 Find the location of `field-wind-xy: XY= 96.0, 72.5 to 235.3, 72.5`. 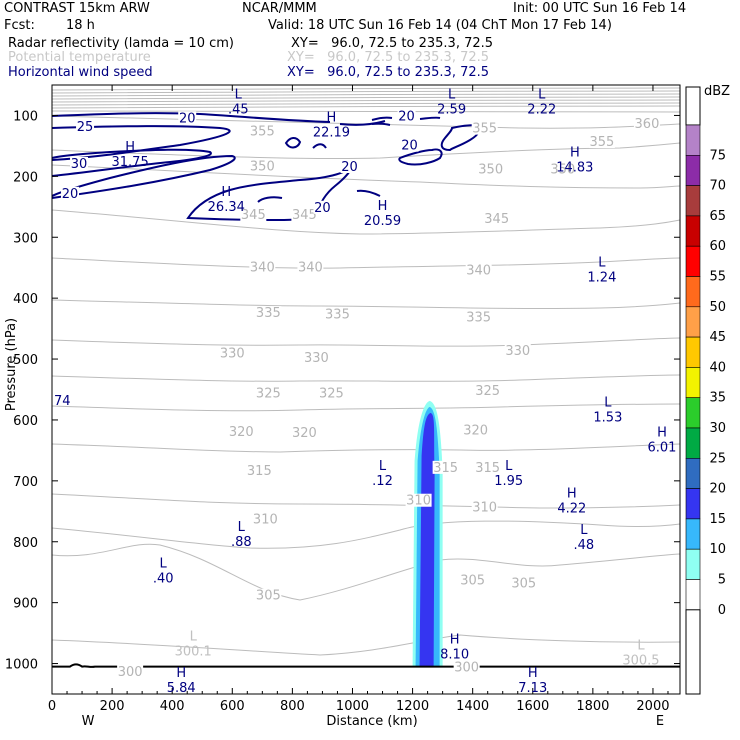

field-wind-xy: XY= 96.0, 72.5 to 235.3, 72.5 is located at coordinates (388, 72).